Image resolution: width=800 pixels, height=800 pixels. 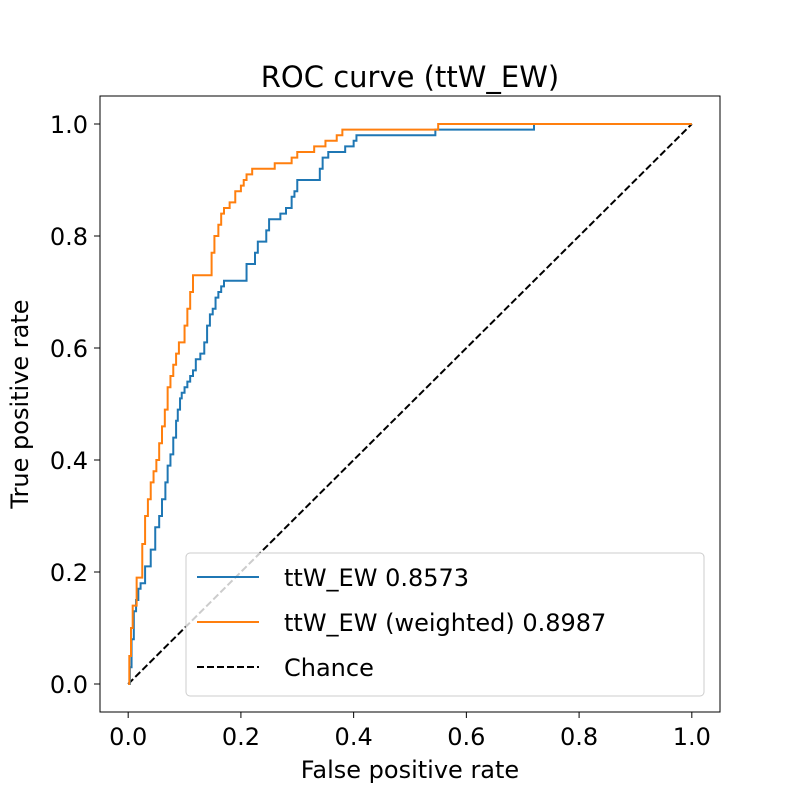 What do you see at coordinates (410, 770) in the screenshot?
I see `x-axis-label: False positive rate` at bounding box center [410, 770].